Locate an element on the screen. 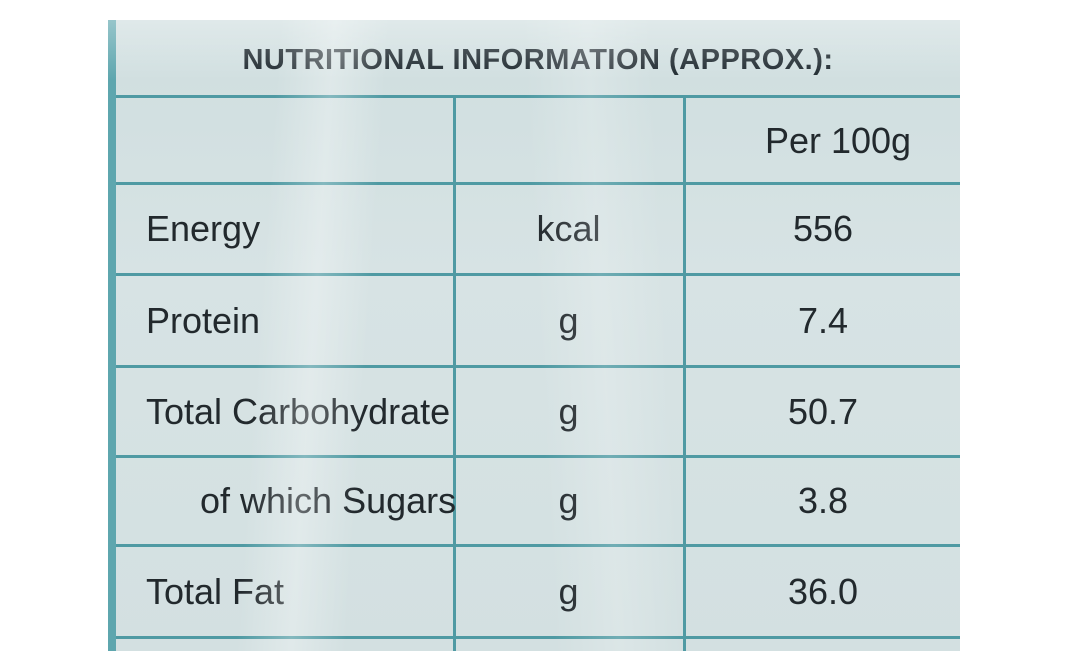 This screenshot has height=671, width=1068. table-title: NUTRITIONAL INFORMATION (APPROX.): is located at coordinates (538, 60).